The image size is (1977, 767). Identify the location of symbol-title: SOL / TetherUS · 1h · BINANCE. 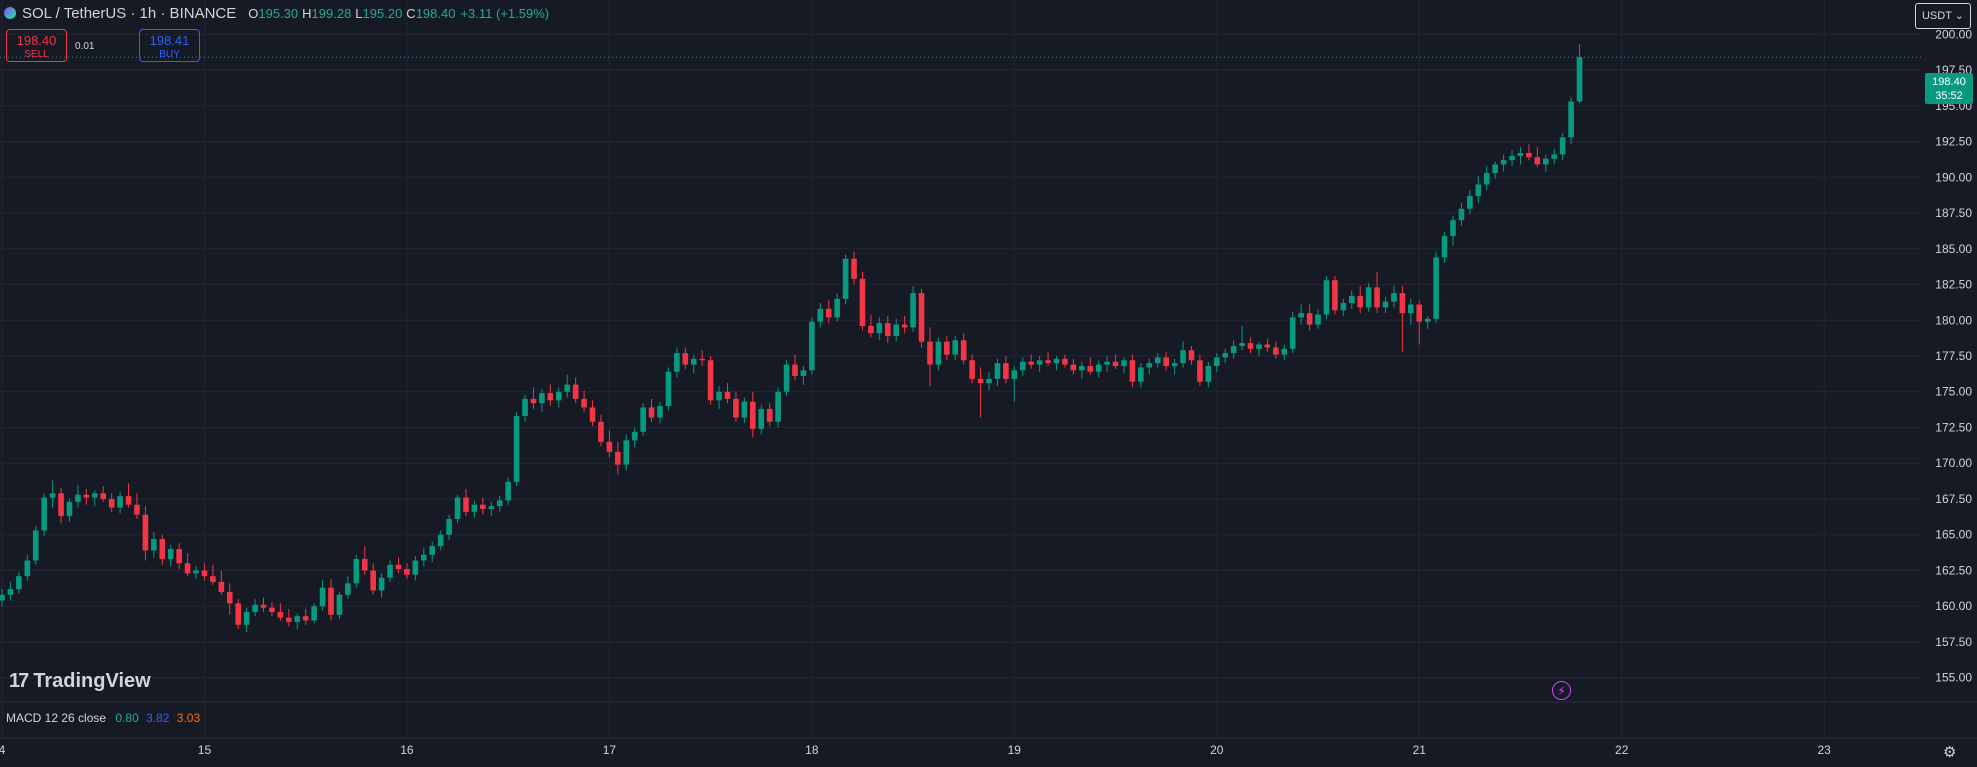
(129, 13).